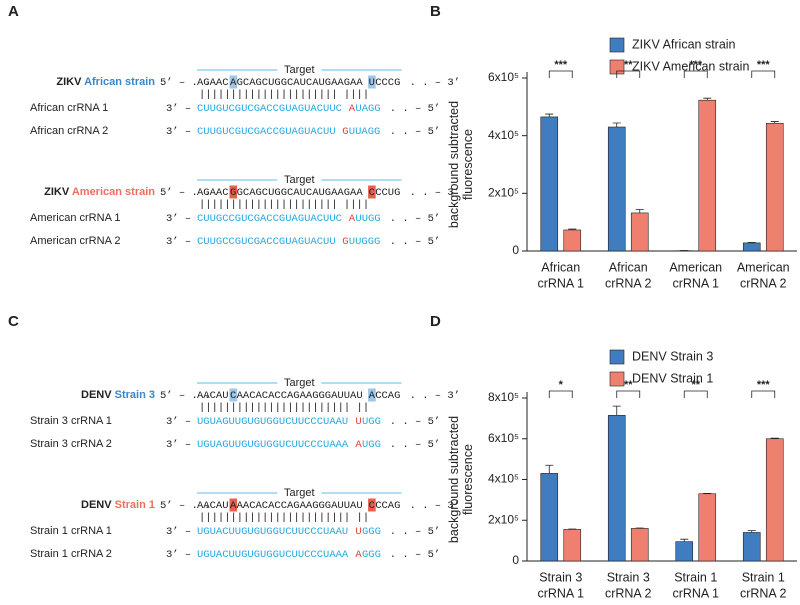 This screenshot has width=800, height=605. What do you see at coordinates (503, 438) in the screenshot?
I see `y-tick-label: 6x10⁵` at bounding box center [503, 438].